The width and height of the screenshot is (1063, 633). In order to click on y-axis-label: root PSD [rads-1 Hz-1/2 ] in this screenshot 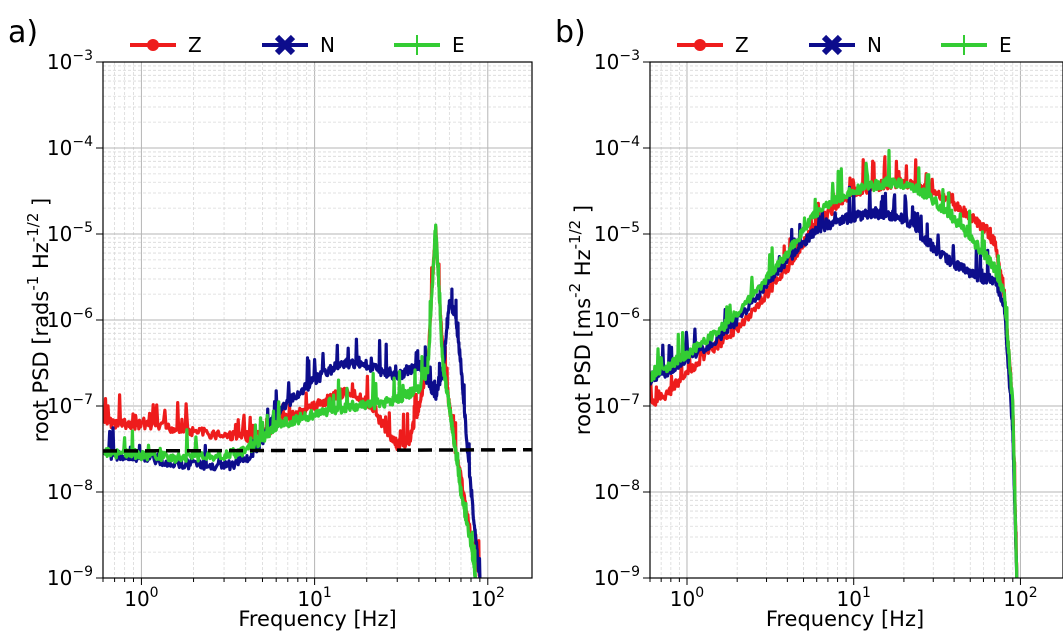, I will do `click(38, 320)`.